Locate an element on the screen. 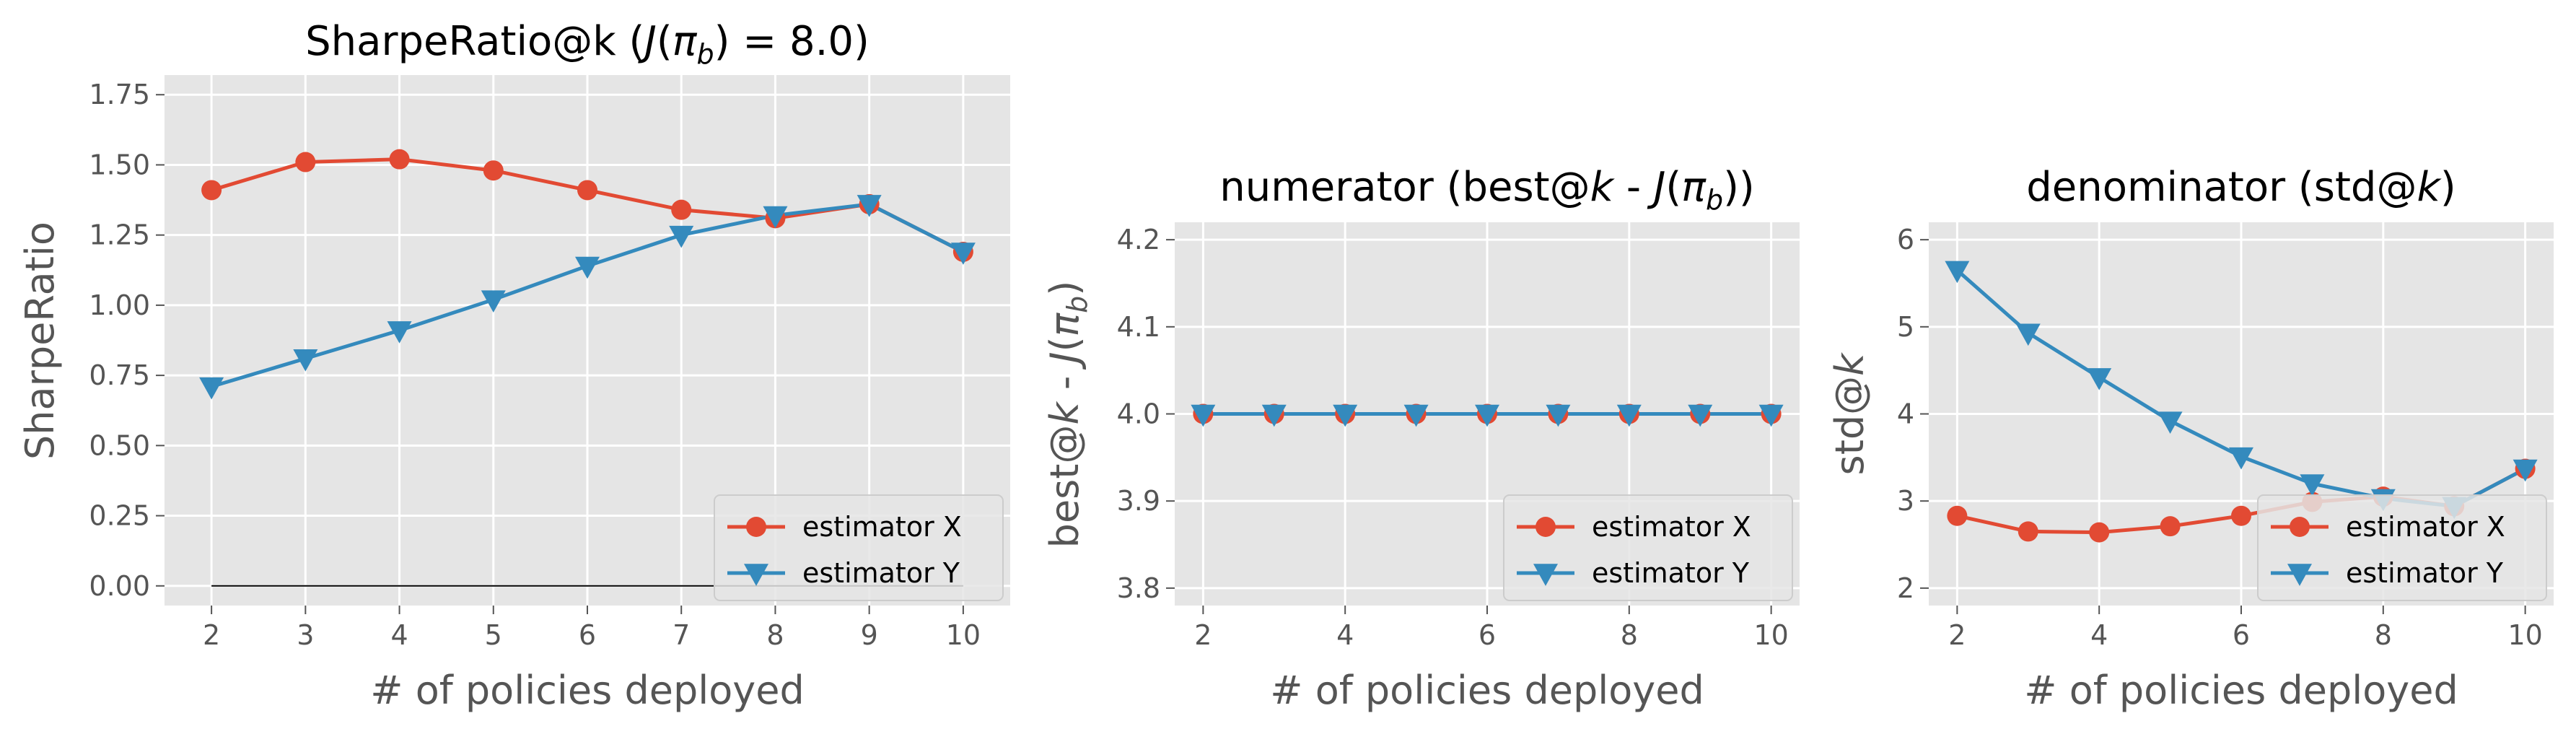 This screenshot has height=734, width=2576. x-tick-label: 9 is located at coordinates (869, 635).